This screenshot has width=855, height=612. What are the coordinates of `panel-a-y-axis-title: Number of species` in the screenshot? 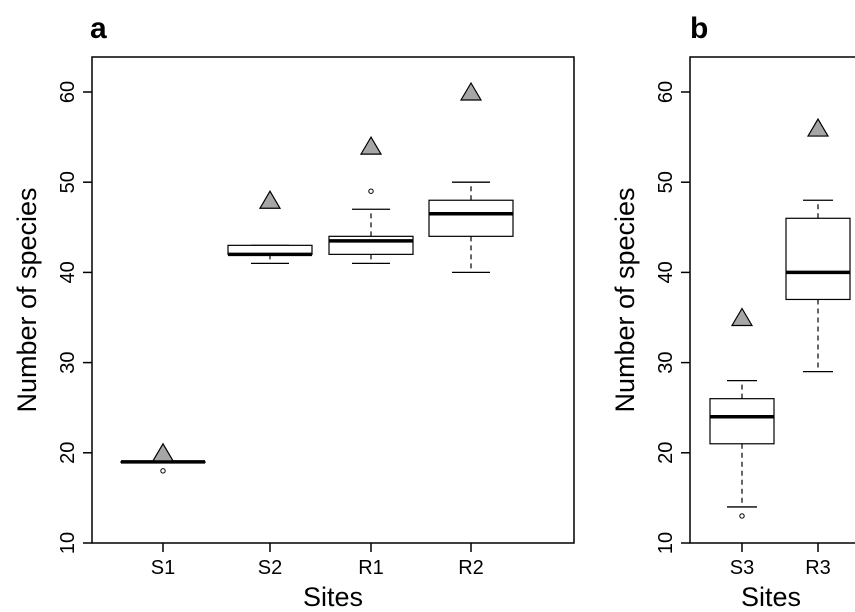 It's located at (27, 299).